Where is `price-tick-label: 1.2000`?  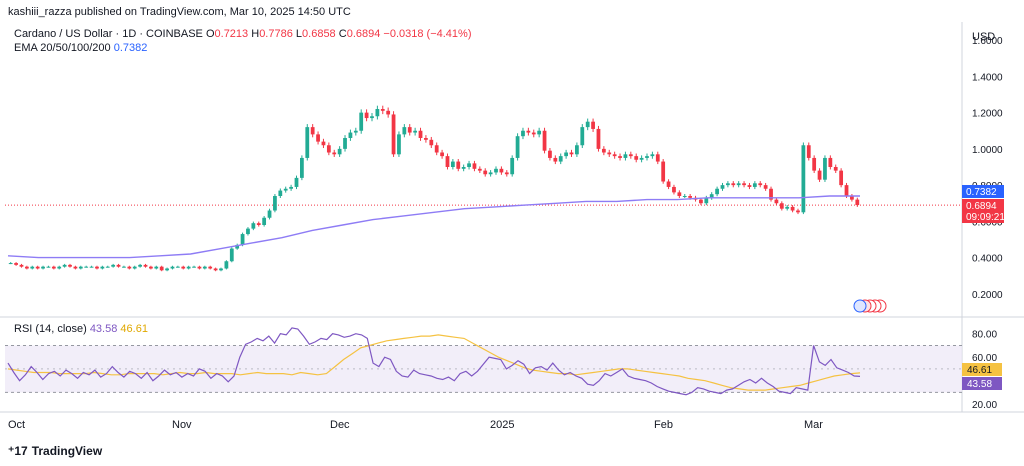
price-tick-label: 1.2000 is located at coordinates (987, 114).